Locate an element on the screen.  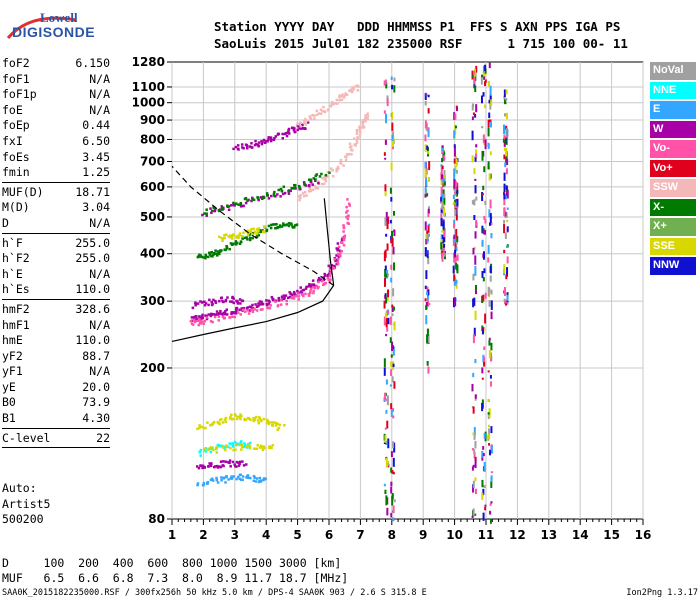
param-row: h`F2 255.0 is located at coordinates (56, 259).